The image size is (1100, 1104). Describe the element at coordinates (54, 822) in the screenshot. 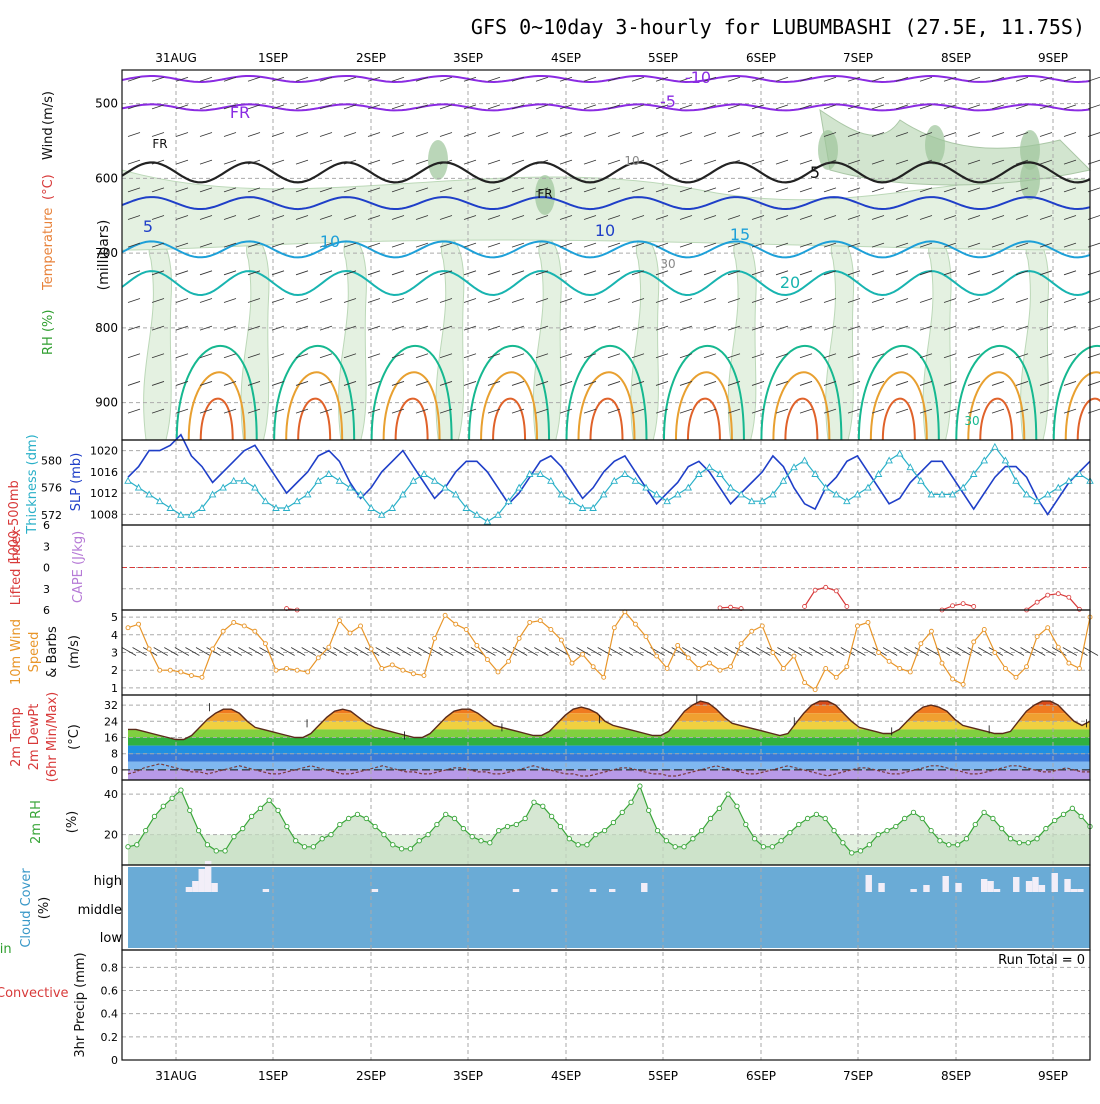

I see `rh-ylabel: 2m RH (%)` at that location.